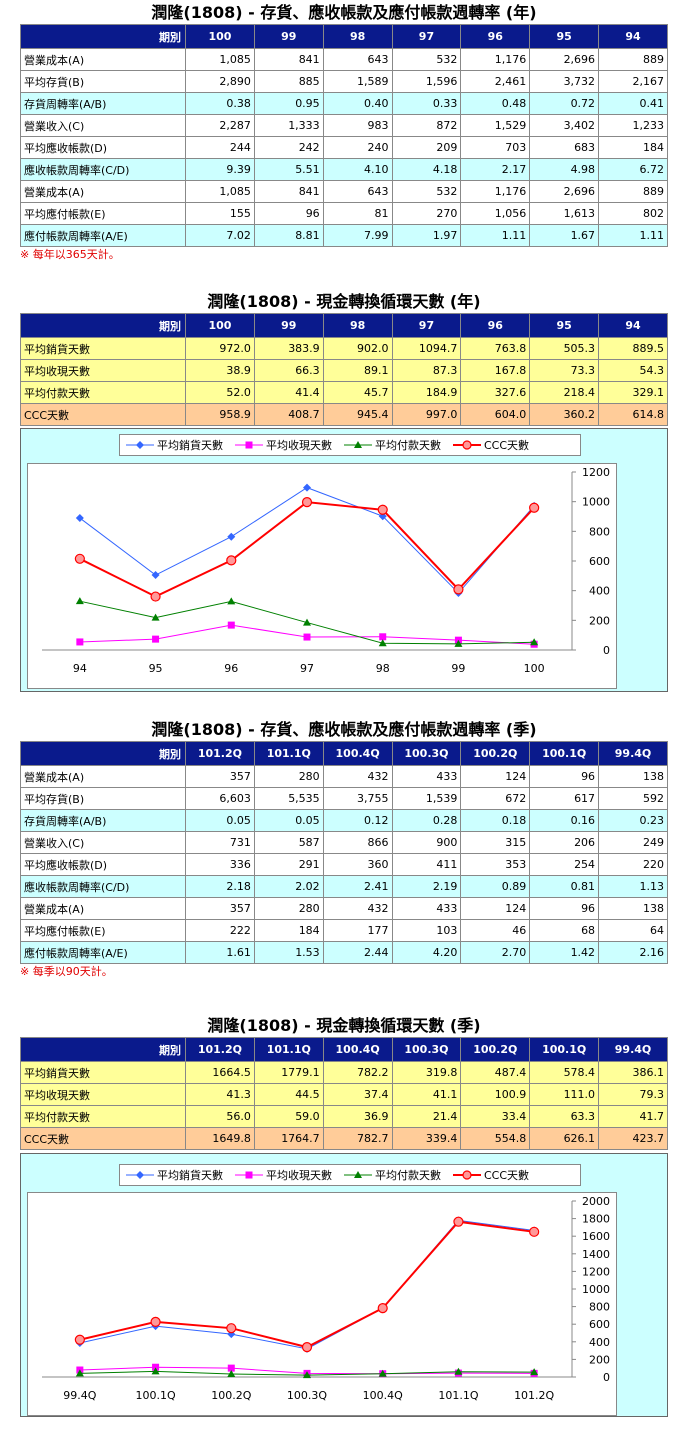 This screenshot has width=689, height=1439. What do you see at coordinates (495, 776) in the screenshot?
I see `table-cell: 124` at bounding box center [495, 776].